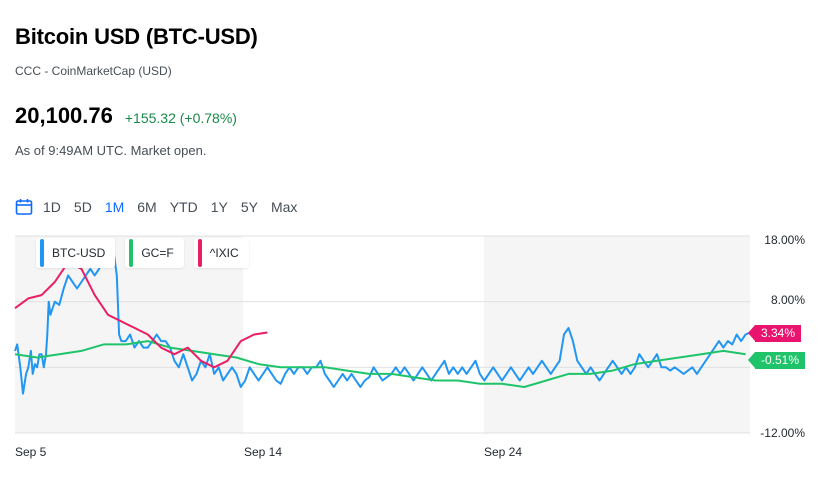  I want to click on y-tick-label: -12.00%, so click(782, 433).